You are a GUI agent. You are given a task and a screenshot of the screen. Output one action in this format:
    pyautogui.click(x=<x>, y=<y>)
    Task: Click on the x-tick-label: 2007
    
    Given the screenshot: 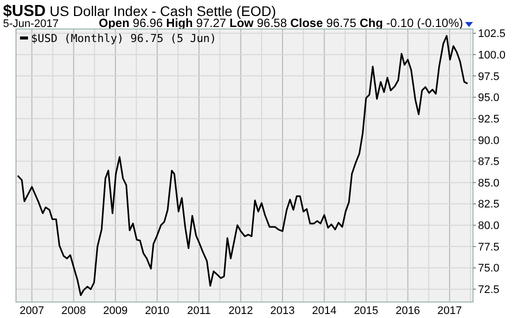 What is the action you would take?
    pyautogui.click(x=32, y=311)
    